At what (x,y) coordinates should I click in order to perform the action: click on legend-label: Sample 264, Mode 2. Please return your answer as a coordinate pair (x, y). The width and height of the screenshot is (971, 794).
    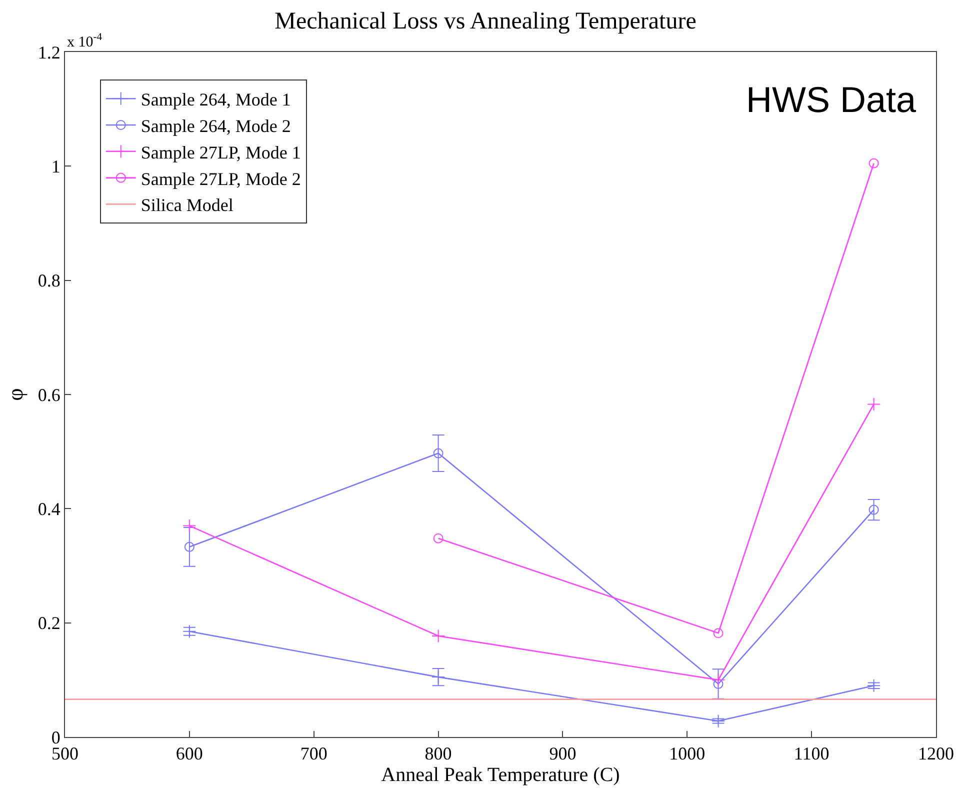
    Looking at the image, I should click on (215, 126).